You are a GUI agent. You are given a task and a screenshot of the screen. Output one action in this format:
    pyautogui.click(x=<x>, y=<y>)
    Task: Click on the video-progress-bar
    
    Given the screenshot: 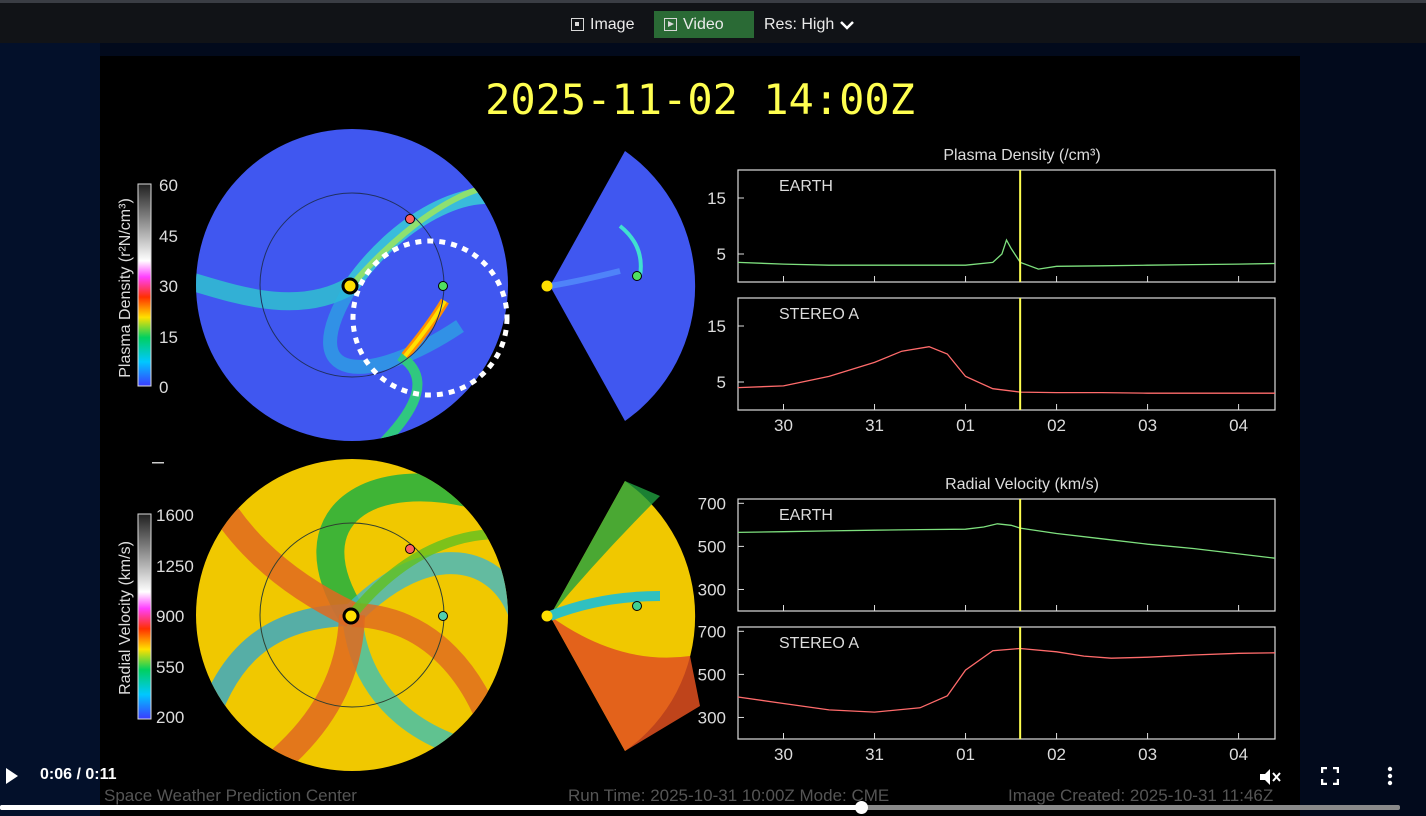 What is the action you would take?
    pyautogui.click(x=700, y=807)
    